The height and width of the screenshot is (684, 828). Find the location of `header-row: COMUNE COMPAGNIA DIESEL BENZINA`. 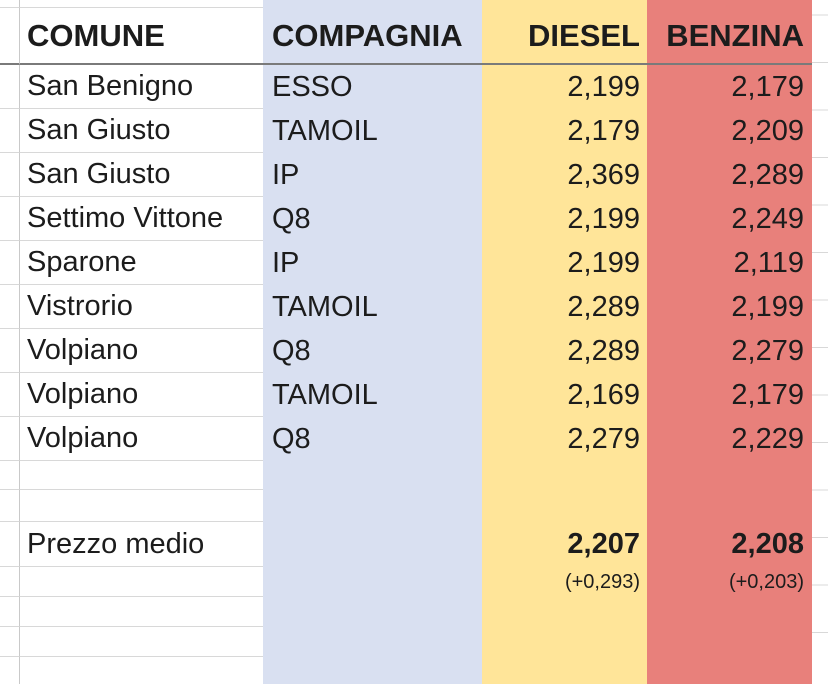

header-row: COMUNE COMPAGNIA DIESEL BENZINA is located at coordinates (406, 36).